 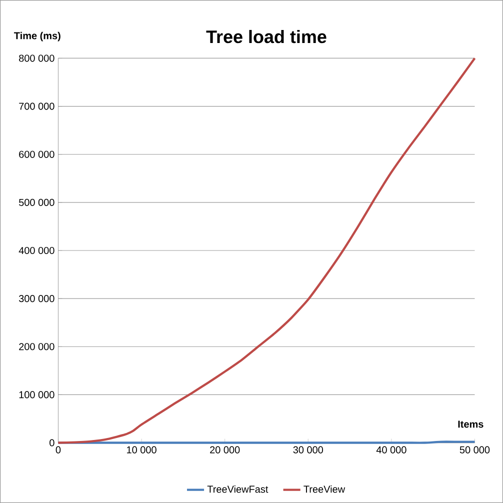 I want to click on legend-label: TreeViewFast, so click(x=237, y=489).